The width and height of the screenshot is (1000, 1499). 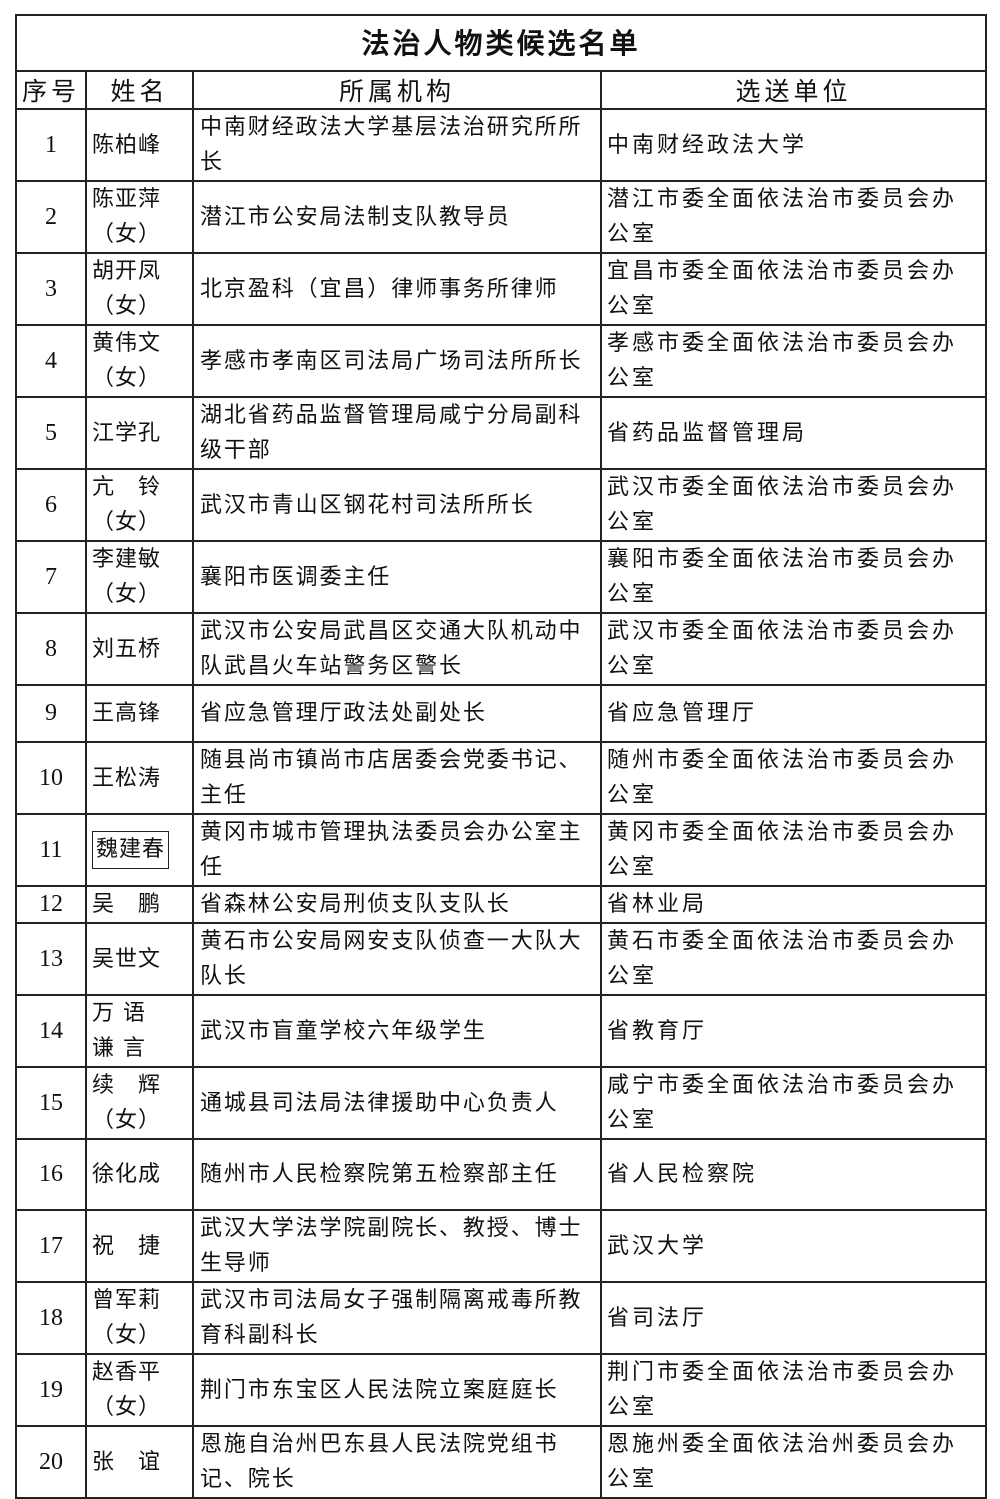 I want to click on row-org: 荆门市东宝区人民法院立案庭庭长, so click(x=397, y=1390).